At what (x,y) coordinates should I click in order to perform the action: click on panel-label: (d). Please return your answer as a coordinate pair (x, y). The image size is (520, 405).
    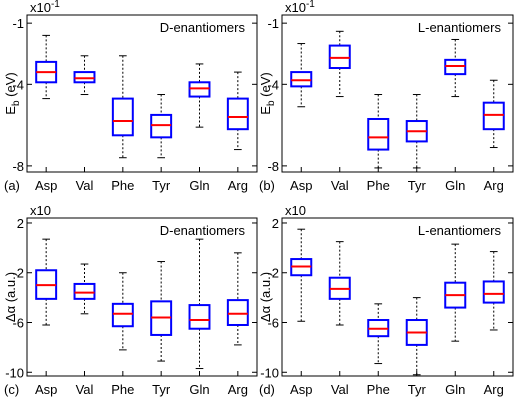
    Looking at the image, I should click on (267, 389).